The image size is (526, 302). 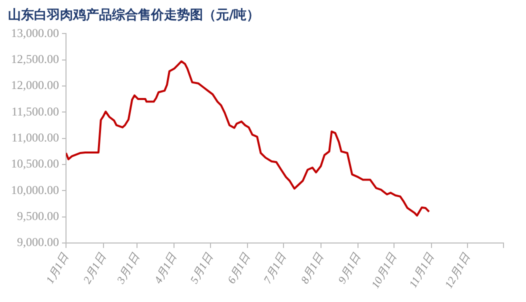 What do you see at coordinates (240, 268) in the screenshot?
I see `x-tick-label: 6月1日` at bounding box center [240, 268].